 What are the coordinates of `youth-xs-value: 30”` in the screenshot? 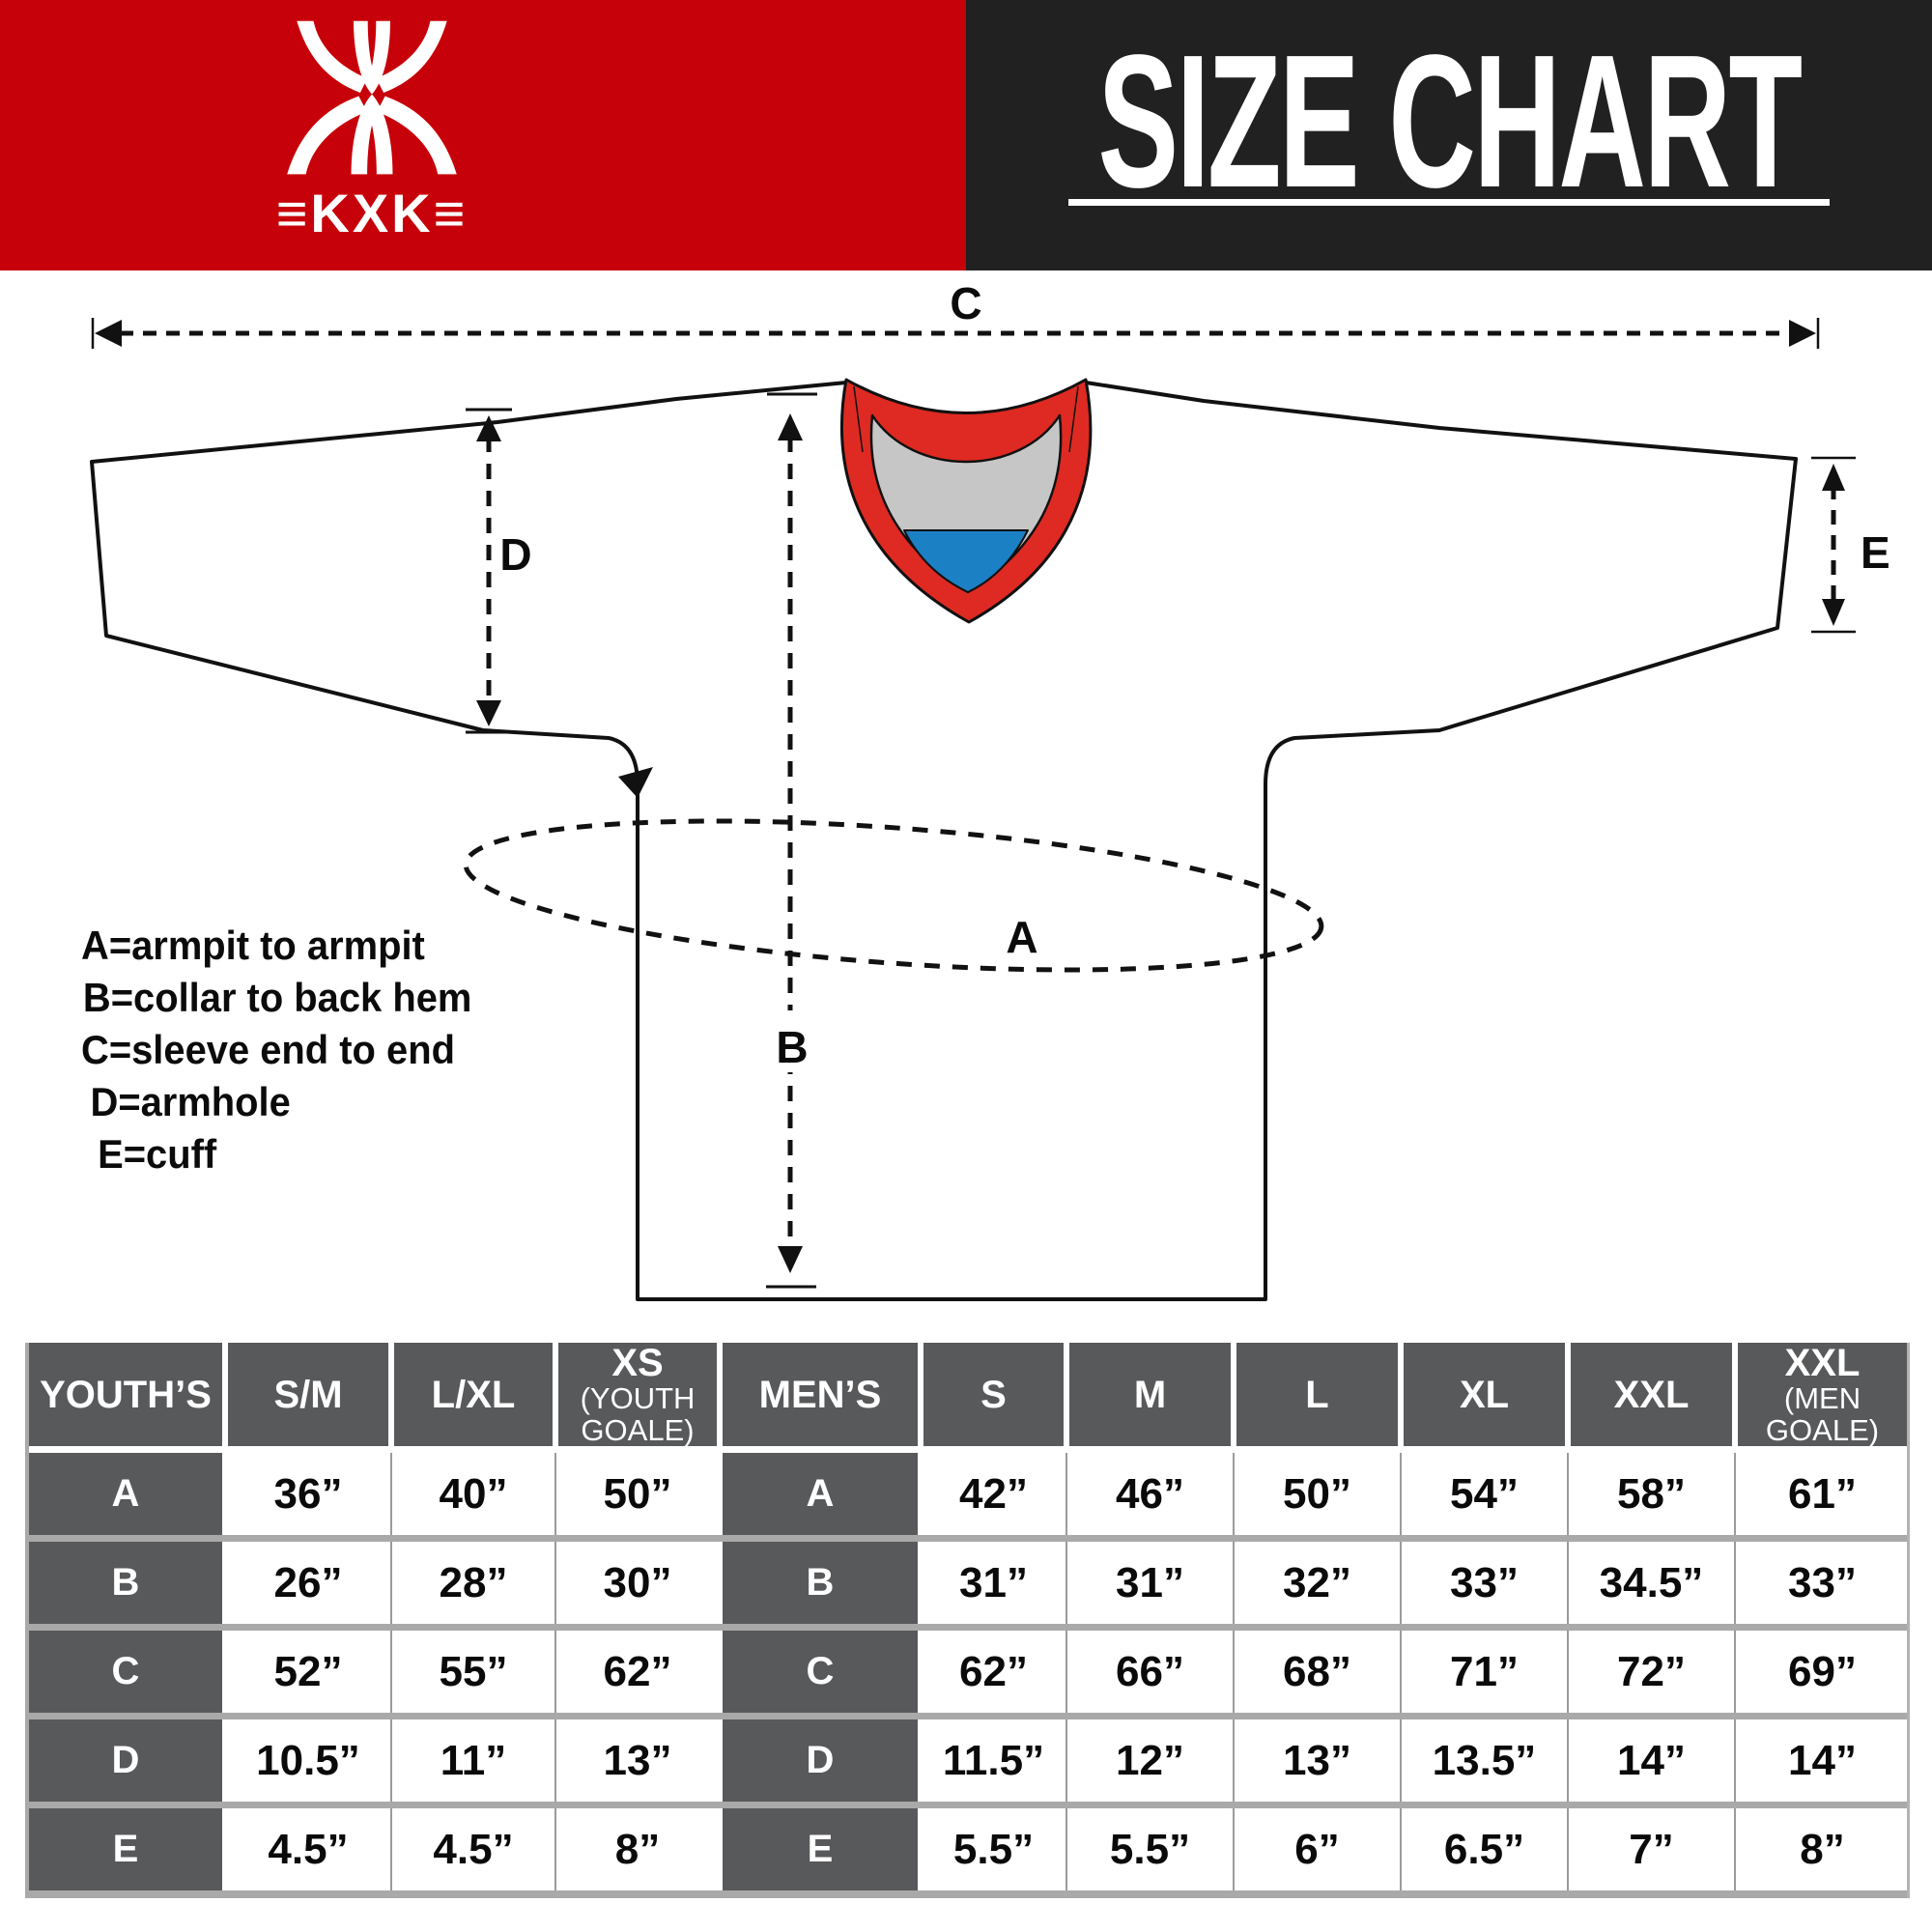 It's located at (635, 1583).